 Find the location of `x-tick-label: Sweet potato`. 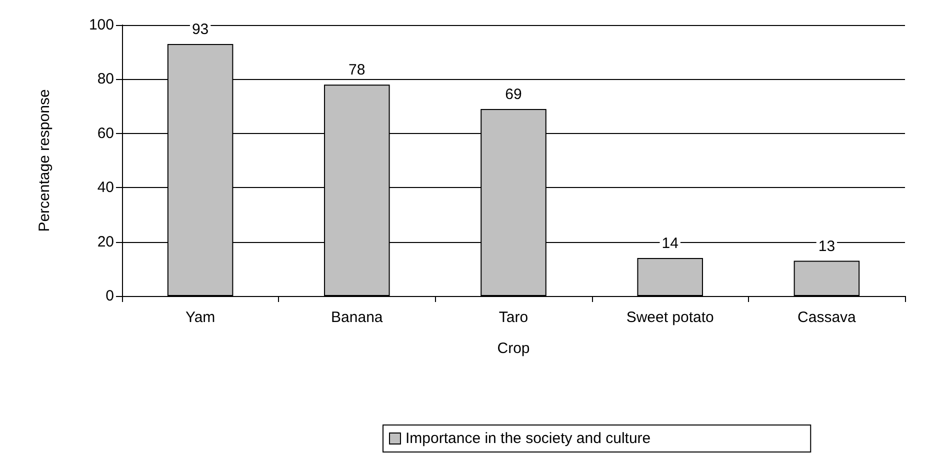

x-tick-label: Sweet potato is located at coordinates (670, 317).